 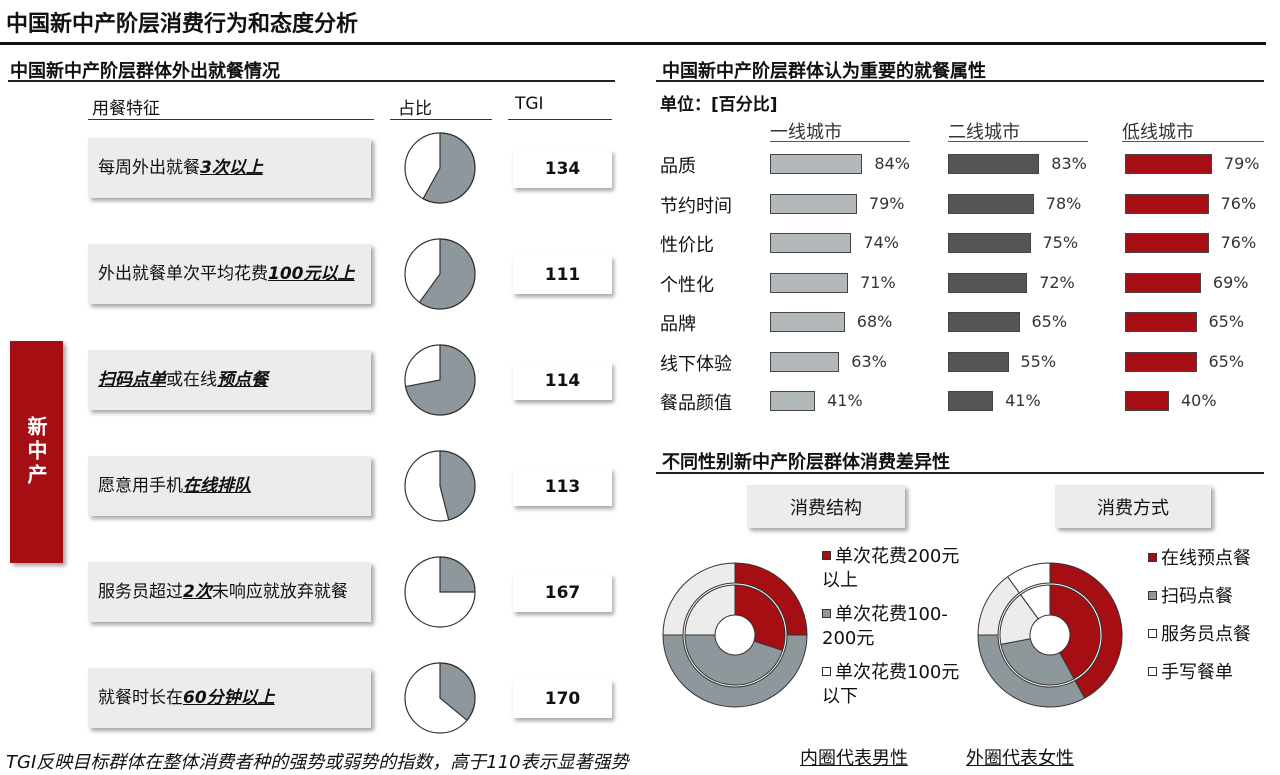 What do you see at coordinates (1152, 633) in the screenshot?
I see `legend-swatch-white` at bounding box center [1152, 633].